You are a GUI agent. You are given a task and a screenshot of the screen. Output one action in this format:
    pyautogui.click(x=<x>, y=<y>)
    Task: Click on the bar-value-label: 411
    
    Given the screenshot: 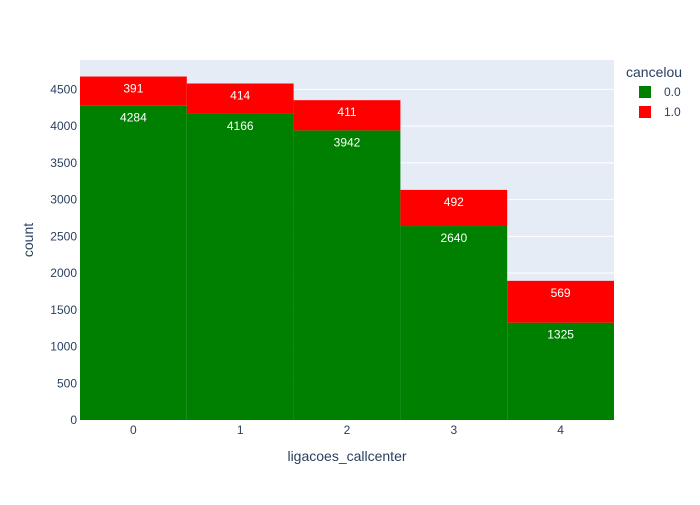 What is the action you would take?
    pyautogui.click(x=346, y=112)
    